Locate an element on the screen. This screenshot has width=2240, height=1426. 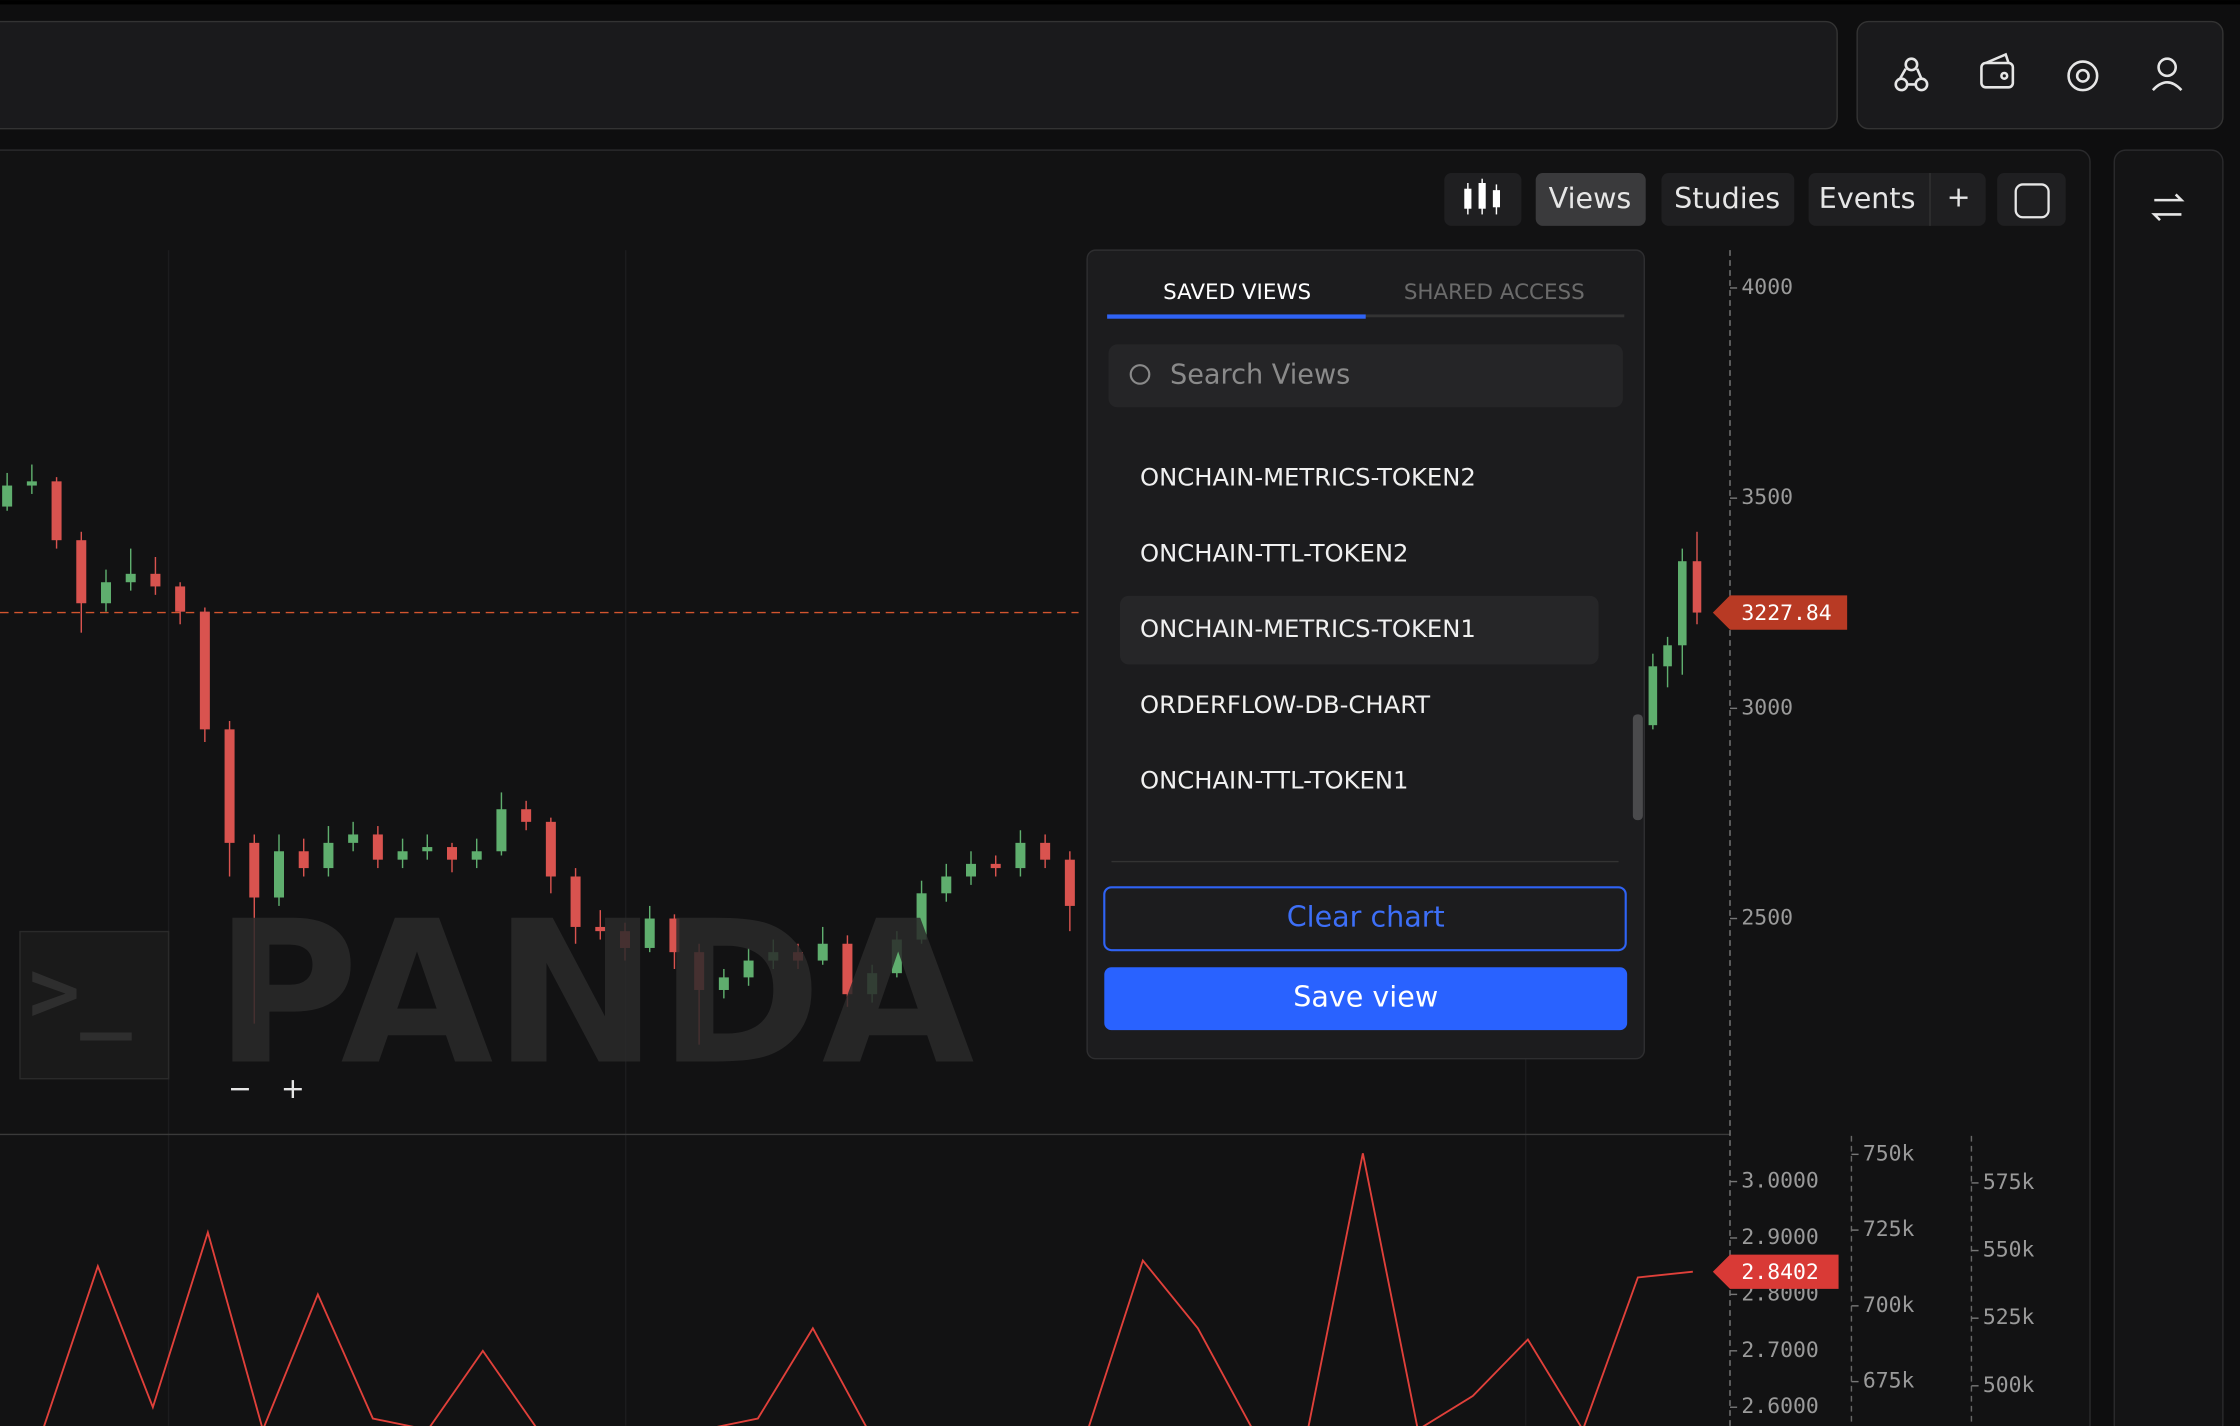
last-value-tag is located at coordinates (1775, 1271).